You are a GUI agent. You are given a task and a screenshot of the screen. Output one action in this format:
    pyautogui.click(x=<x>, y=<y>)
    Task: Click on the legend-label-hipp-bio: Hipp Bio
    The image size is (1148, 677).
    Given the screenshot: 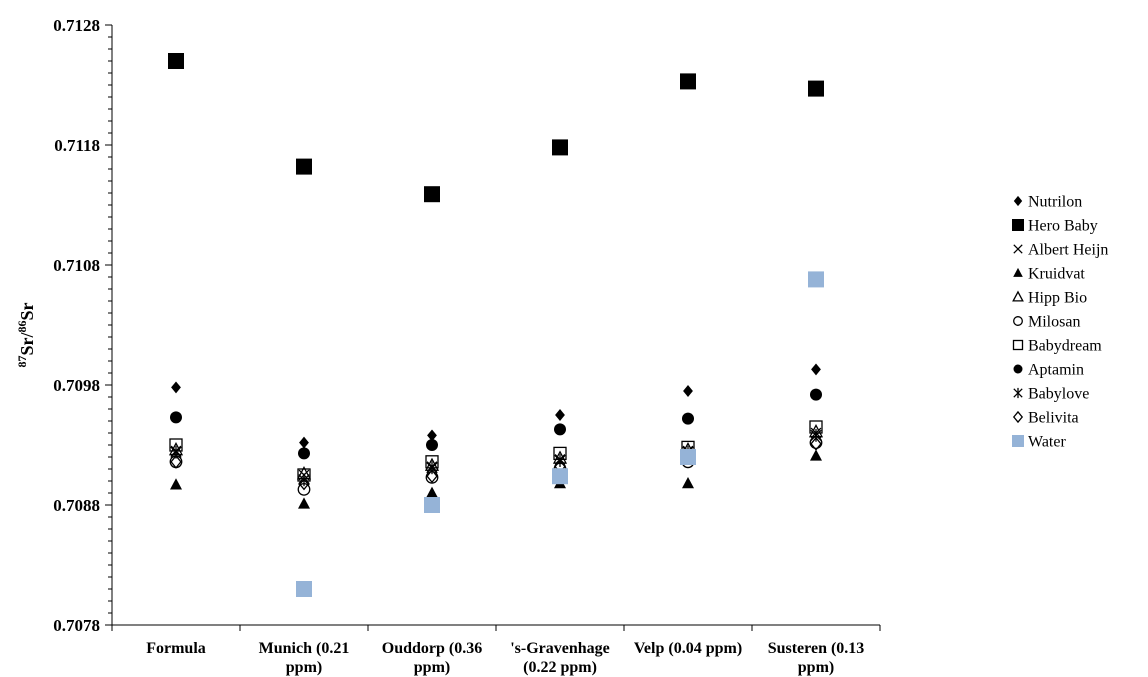 What is the action you would take?
    pyautogui.click(x=1057, y=298)
    